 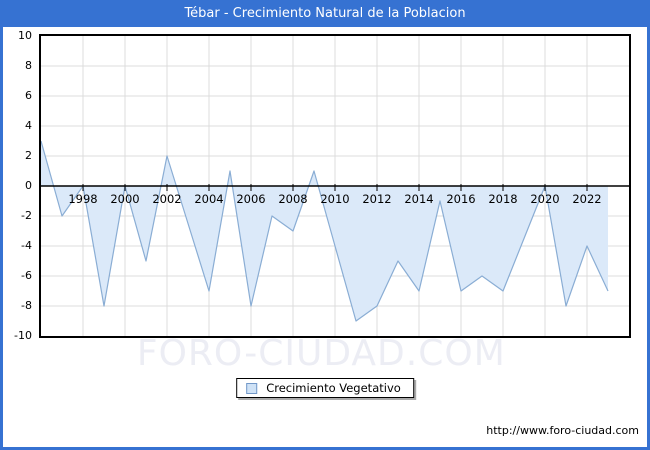 What do you see at coordinates (321, 353) in the screenshot?
I see `watermark-text: FORO-CIUDAD.COM` at bounding box center [321, 353].